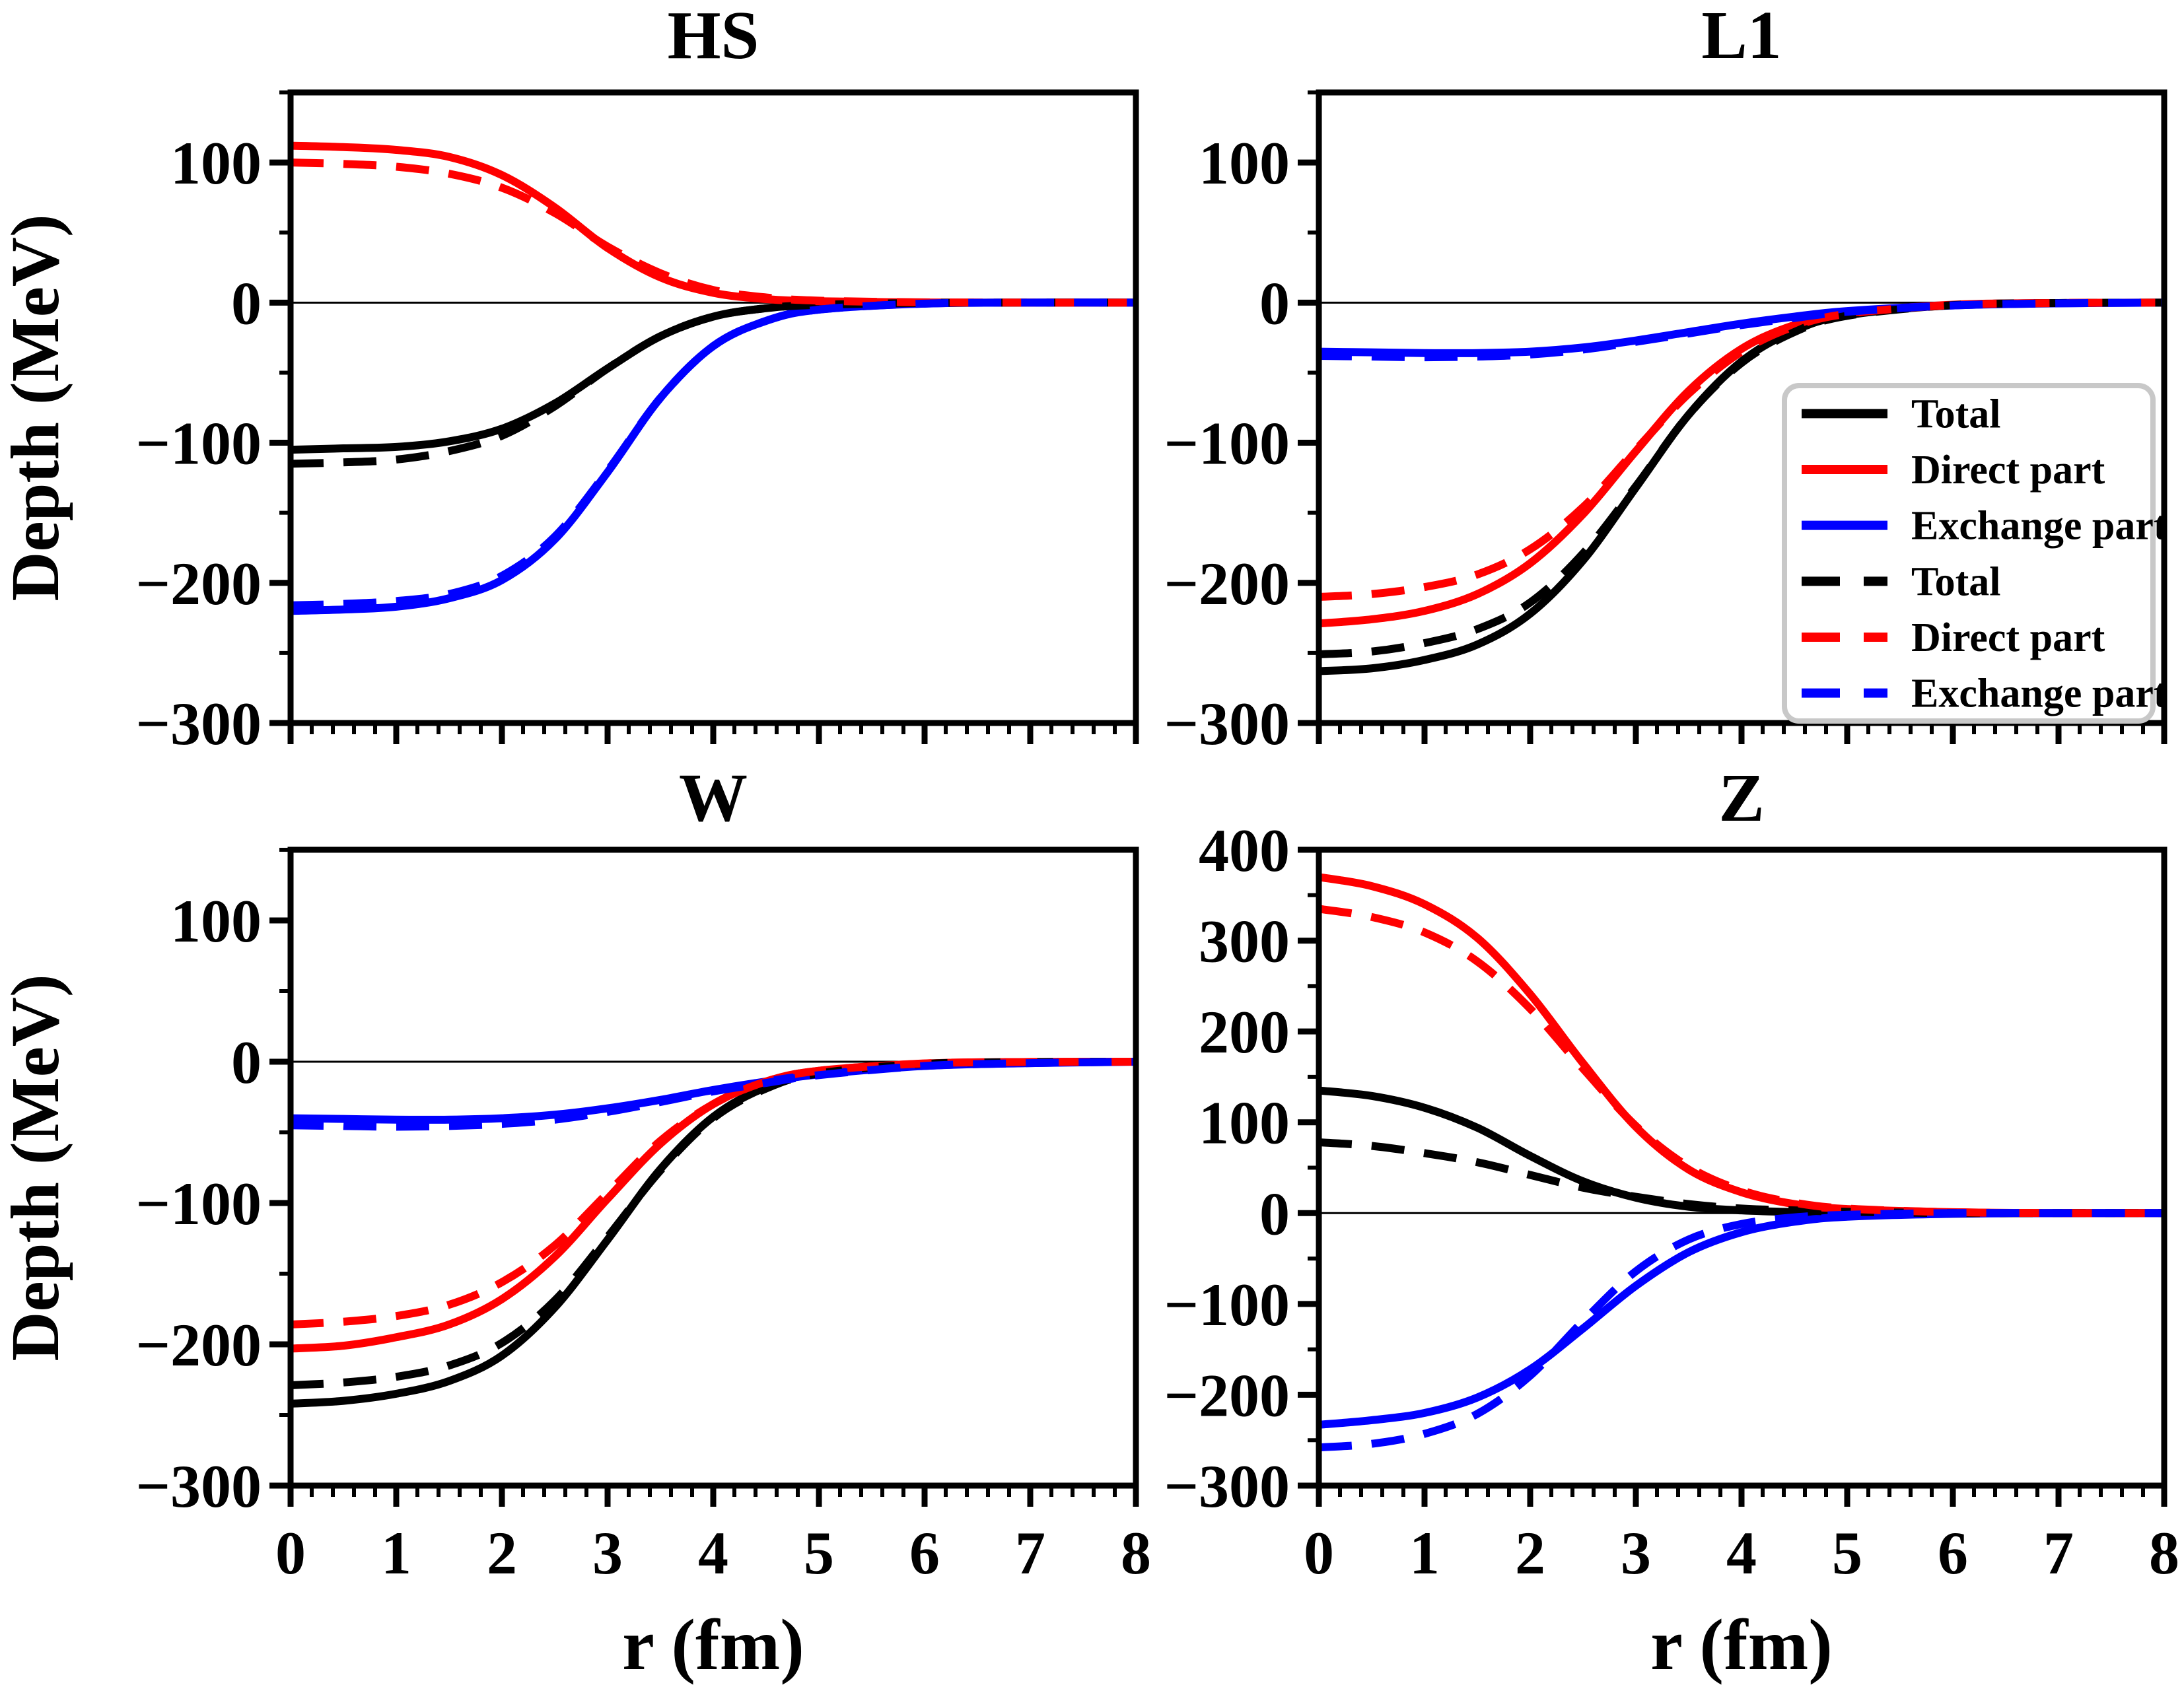  I want to click on y-tick-label: 200, so click(1244, 1032).